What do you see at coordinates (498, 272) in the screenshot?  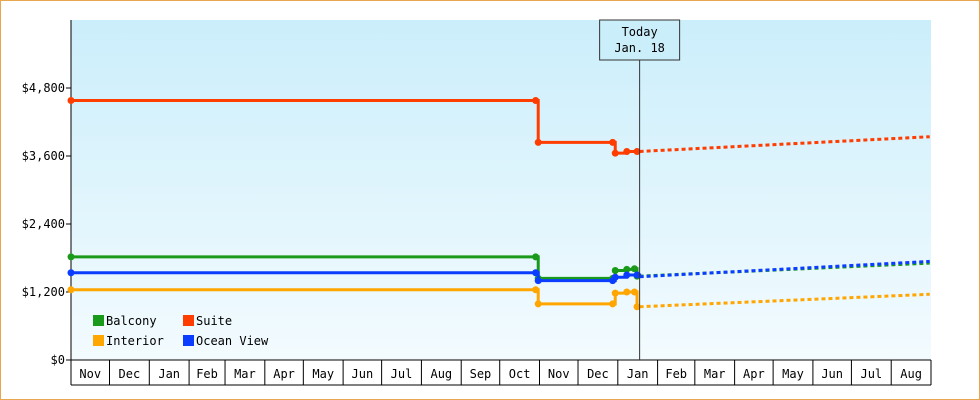 I see `series-ocean-view` at bounding box center [498, 272].